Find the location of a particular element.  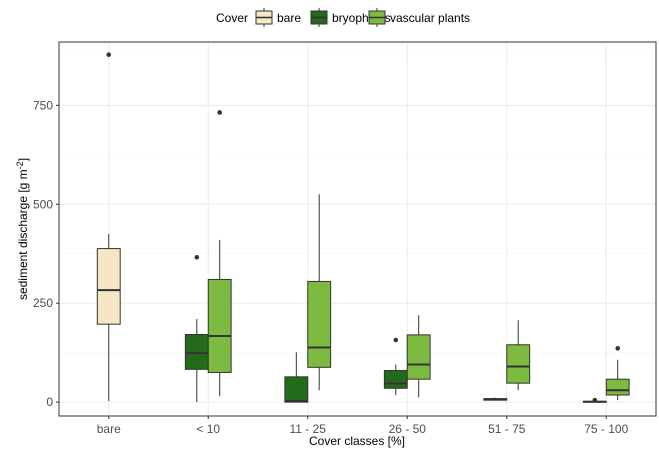

box-bare-bare is located at coordinates (108, 226).